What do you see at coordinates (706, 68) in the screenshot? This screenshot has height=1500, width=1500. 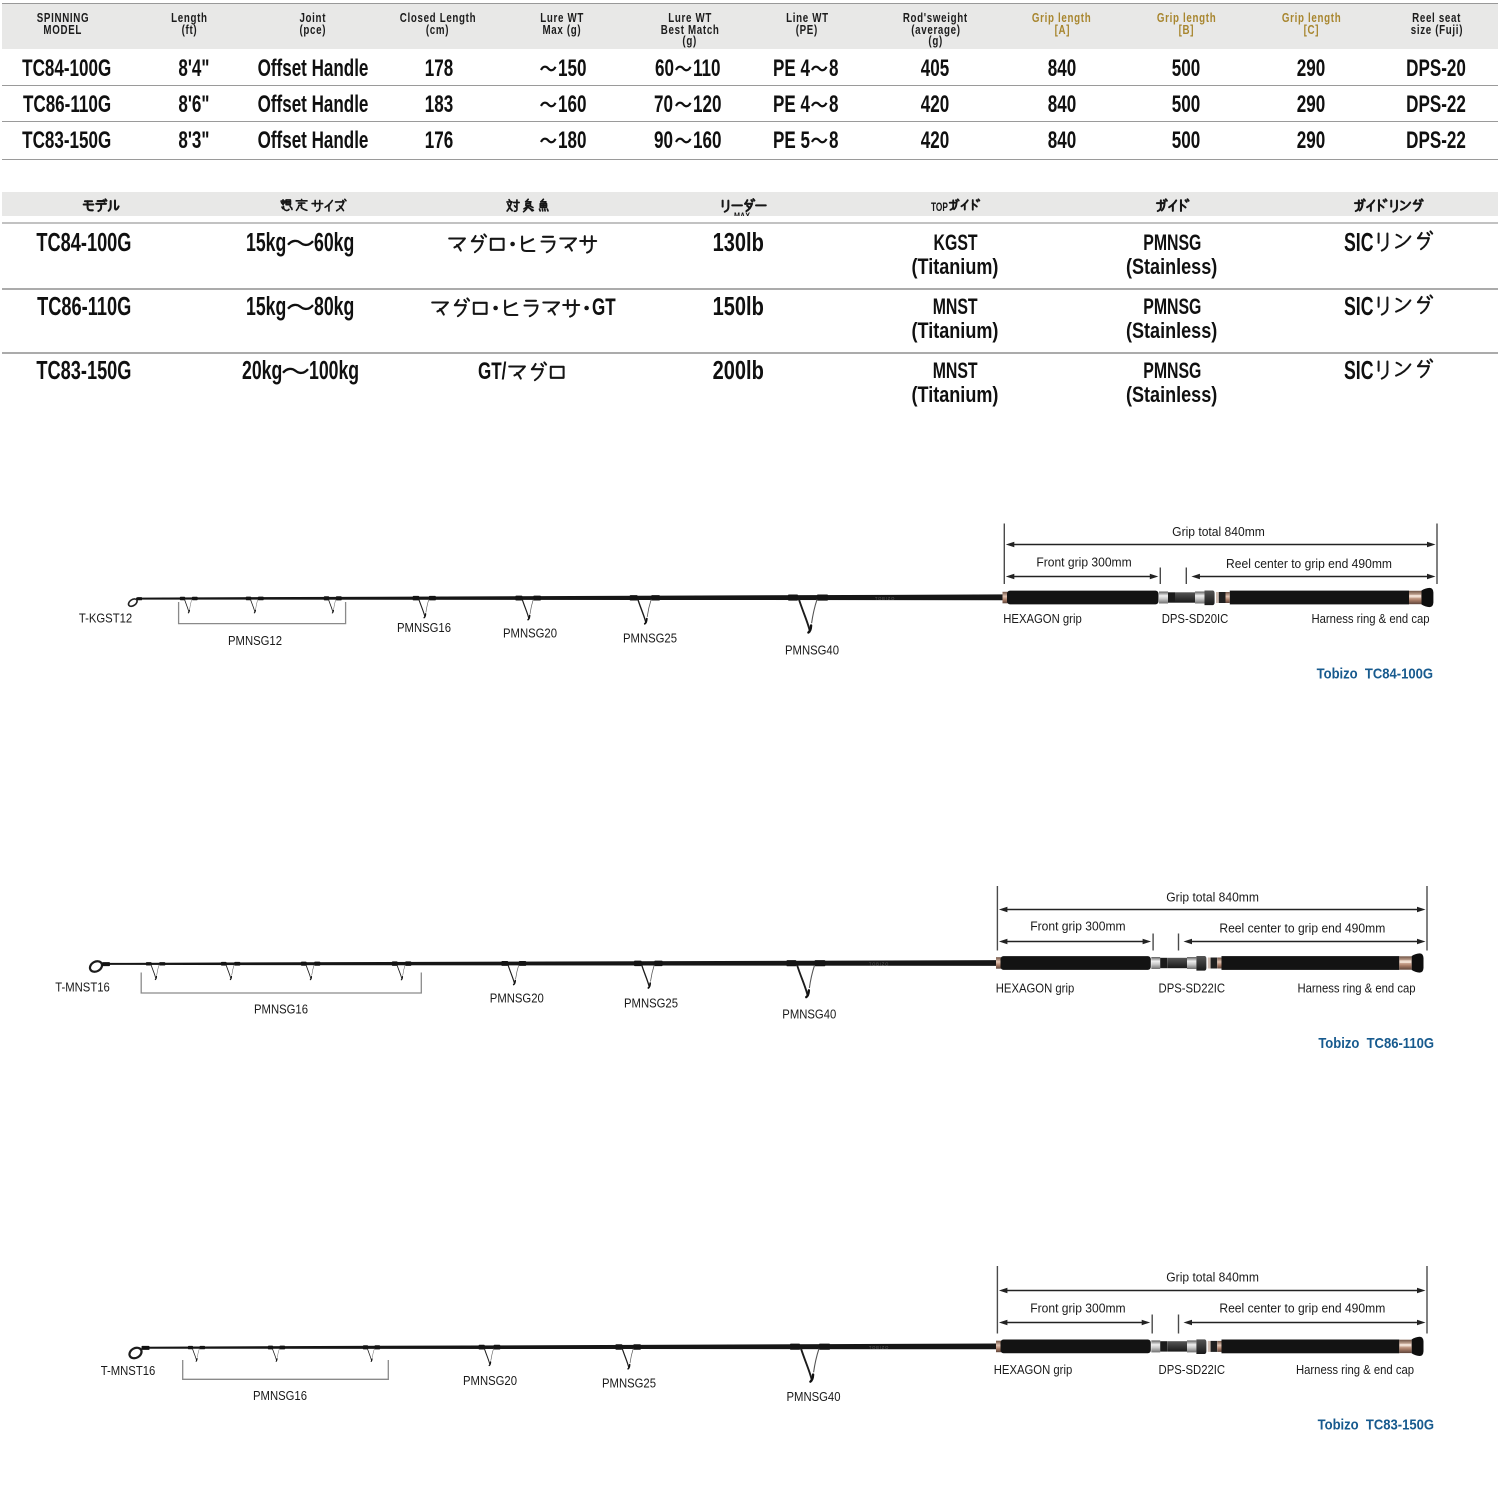 I see `svg-text: 110` at bounding box center [706, 68].